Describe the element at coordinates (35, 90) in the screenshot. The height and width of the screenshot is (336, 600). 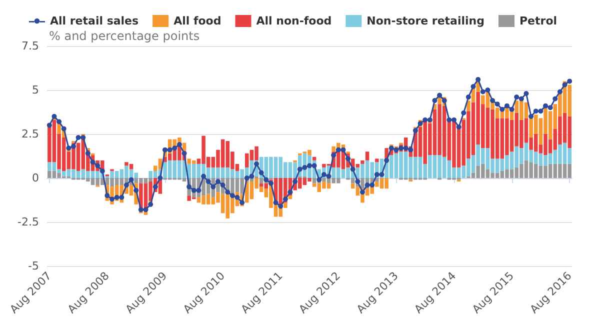
I see `y-tick-label: 5` at that location.